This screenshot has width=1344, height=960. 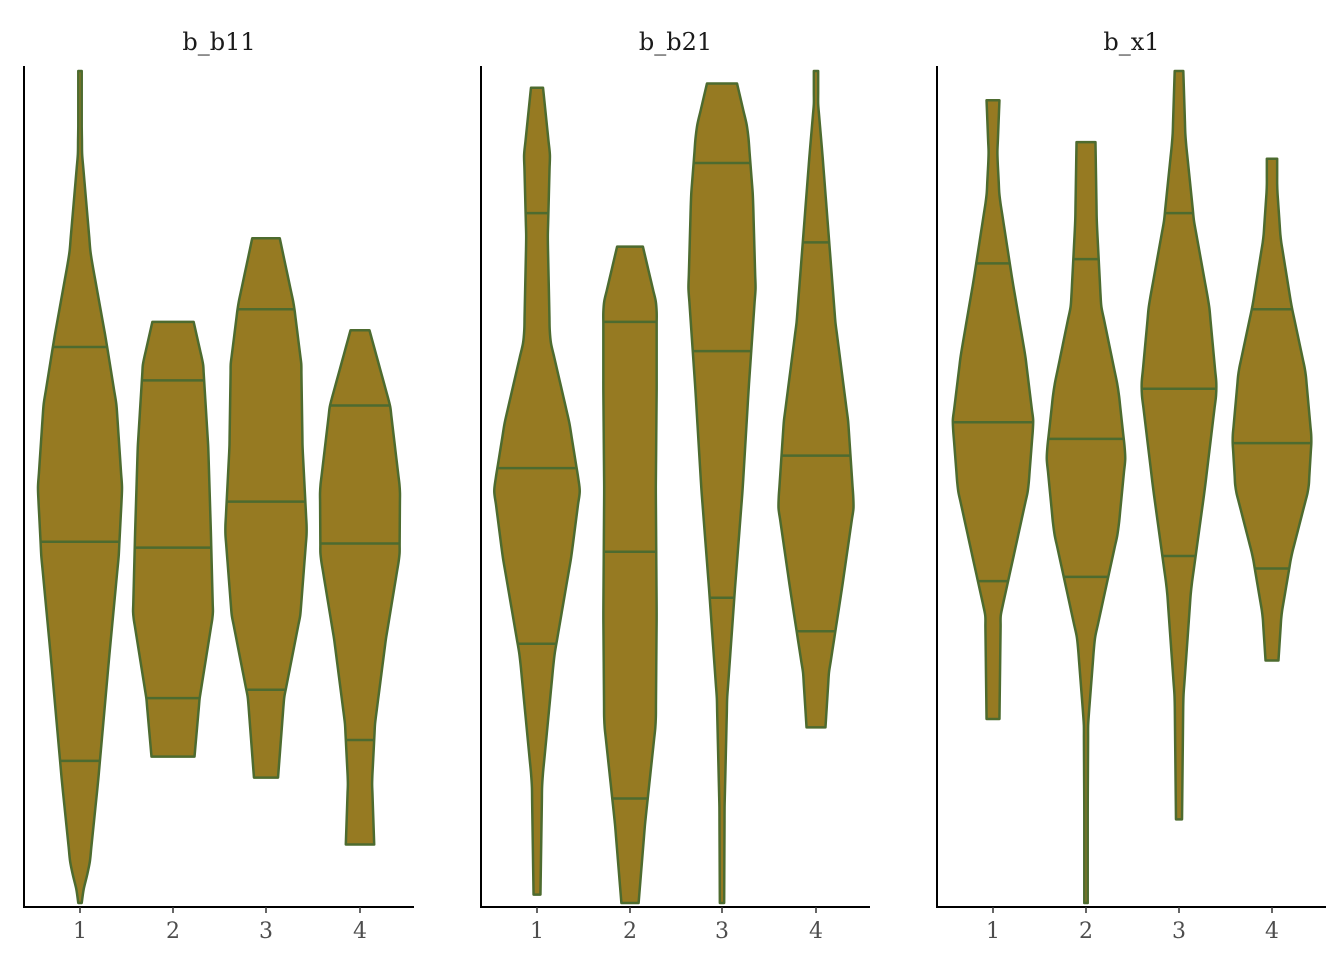 I want to click on facet-title: b_x1, so click(x=1131, y=42).